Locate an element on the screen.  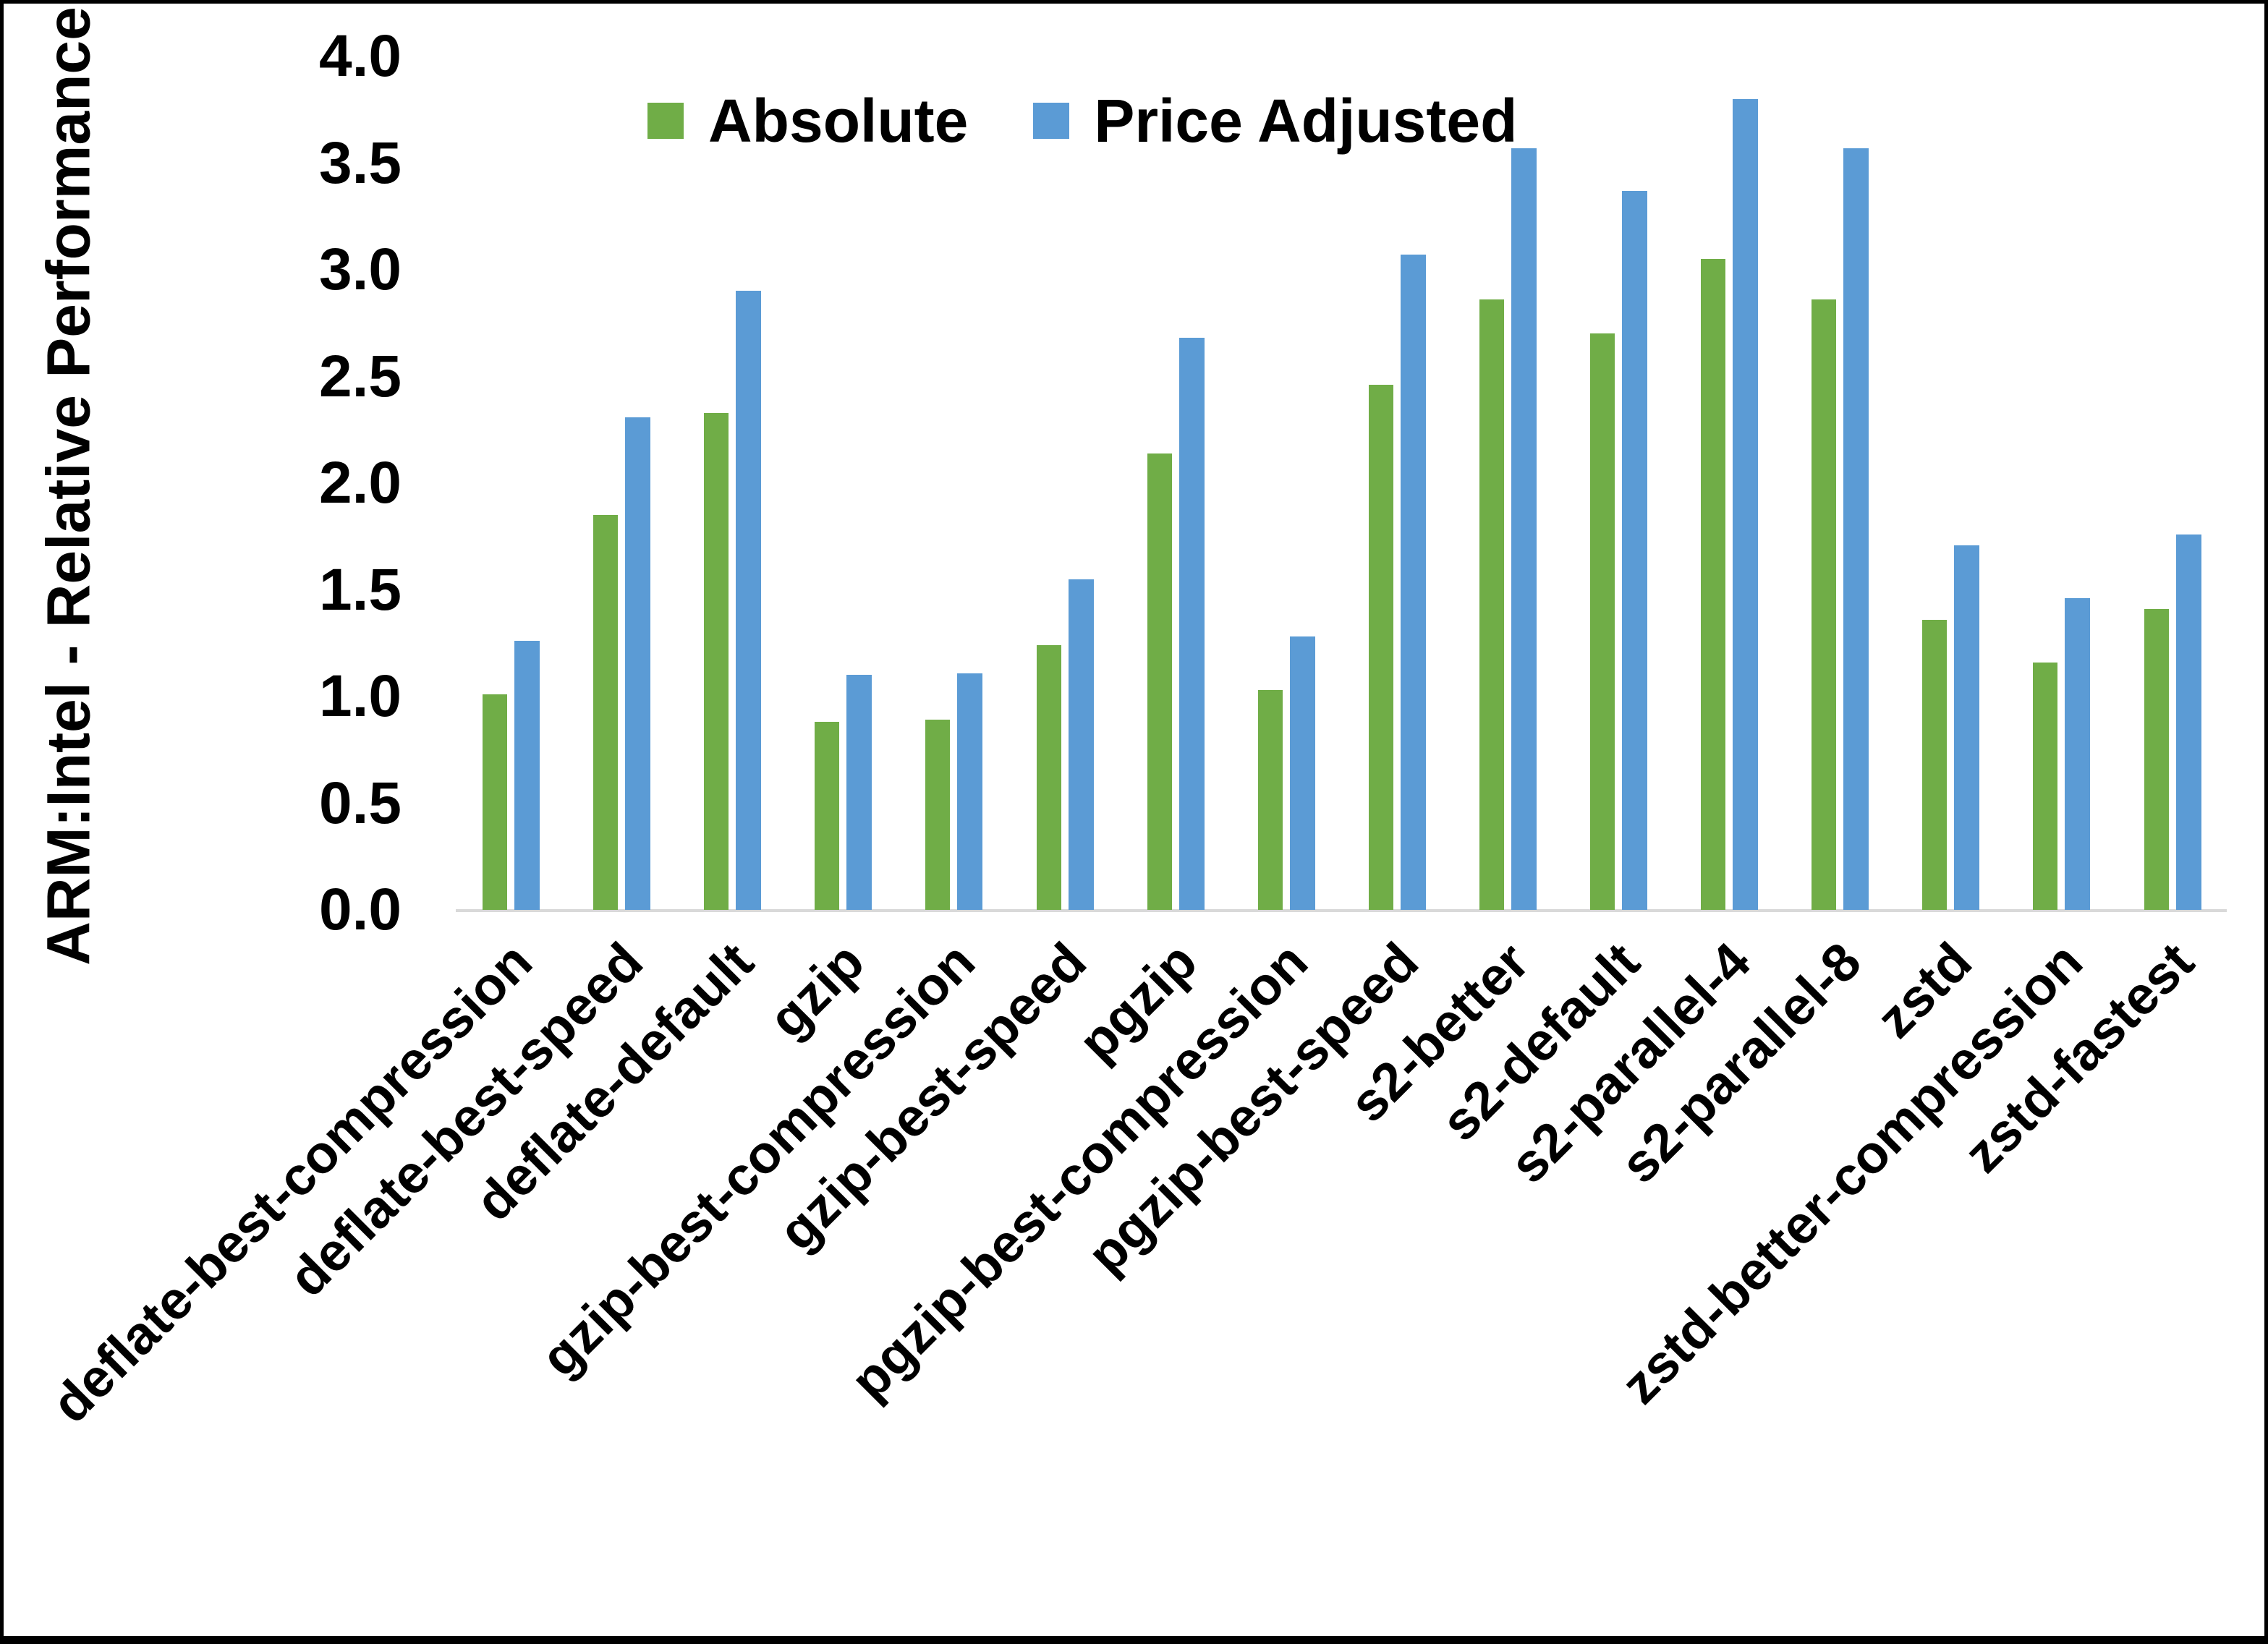
bar-gzip-price-adjusted is located at coordinates (859, 792).